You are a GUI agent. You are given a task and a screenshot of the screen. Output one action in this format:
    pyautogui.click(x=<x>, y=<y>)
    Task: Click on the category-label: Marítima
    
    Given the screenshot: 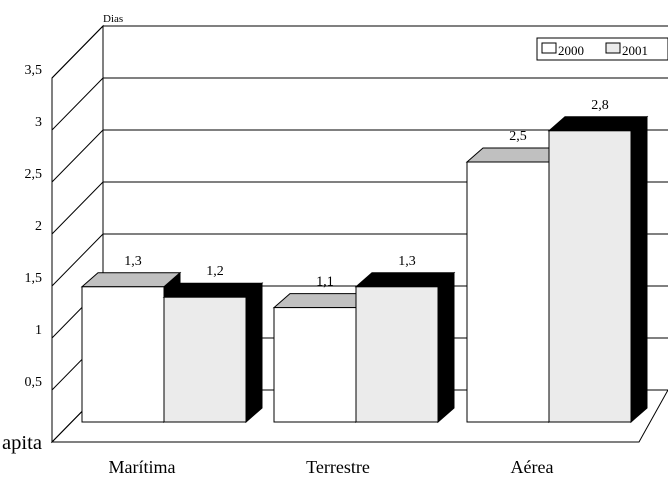 What is the action you would take?
    pyautogui.click(x=142, y=467)
    